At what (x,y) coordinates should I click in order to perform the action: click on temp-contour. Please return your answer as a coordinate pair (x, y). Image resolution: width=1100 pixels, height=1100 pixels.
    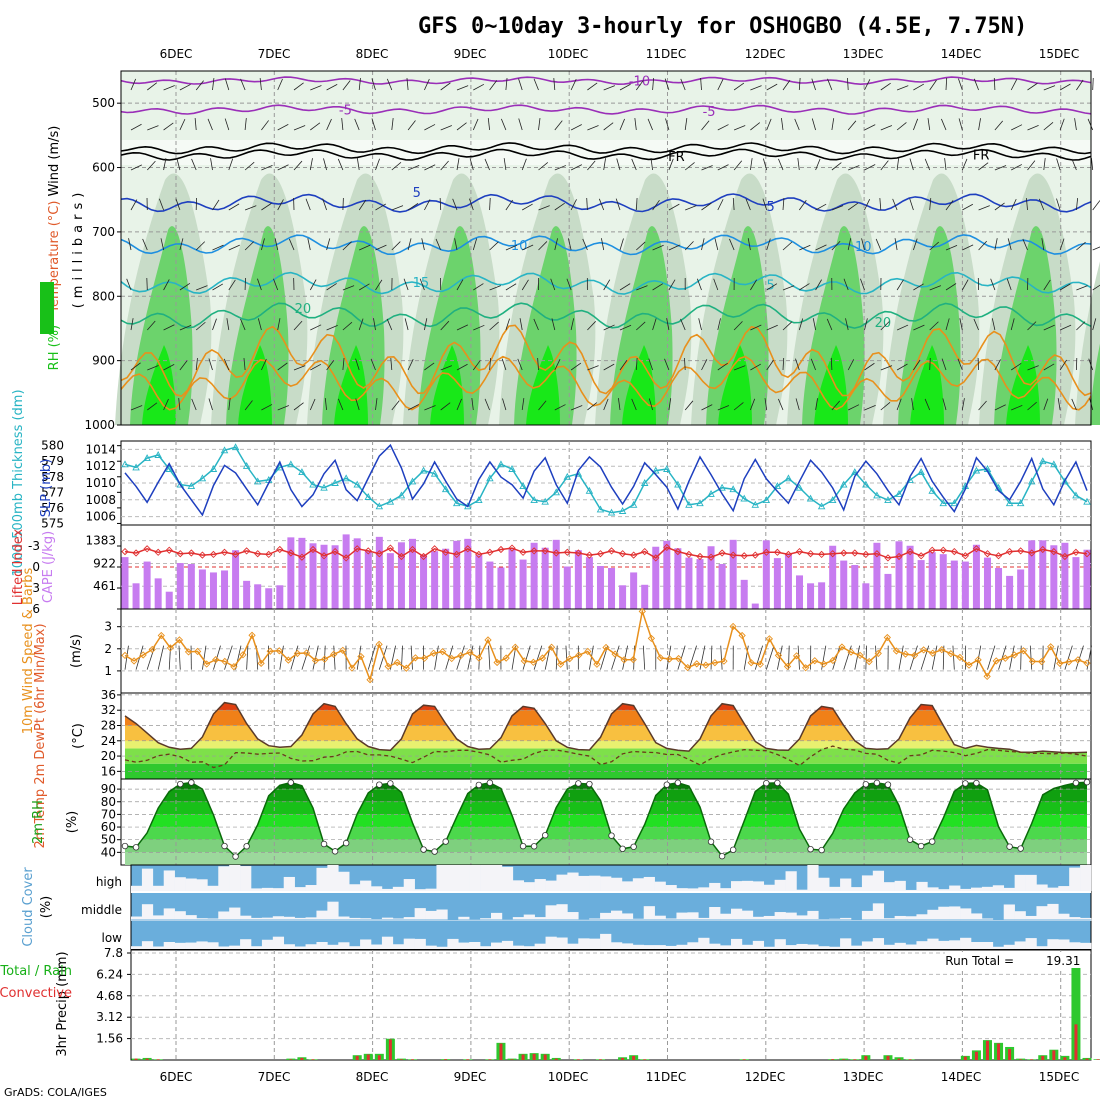
    Looking at the image, I should click on (606, 154).